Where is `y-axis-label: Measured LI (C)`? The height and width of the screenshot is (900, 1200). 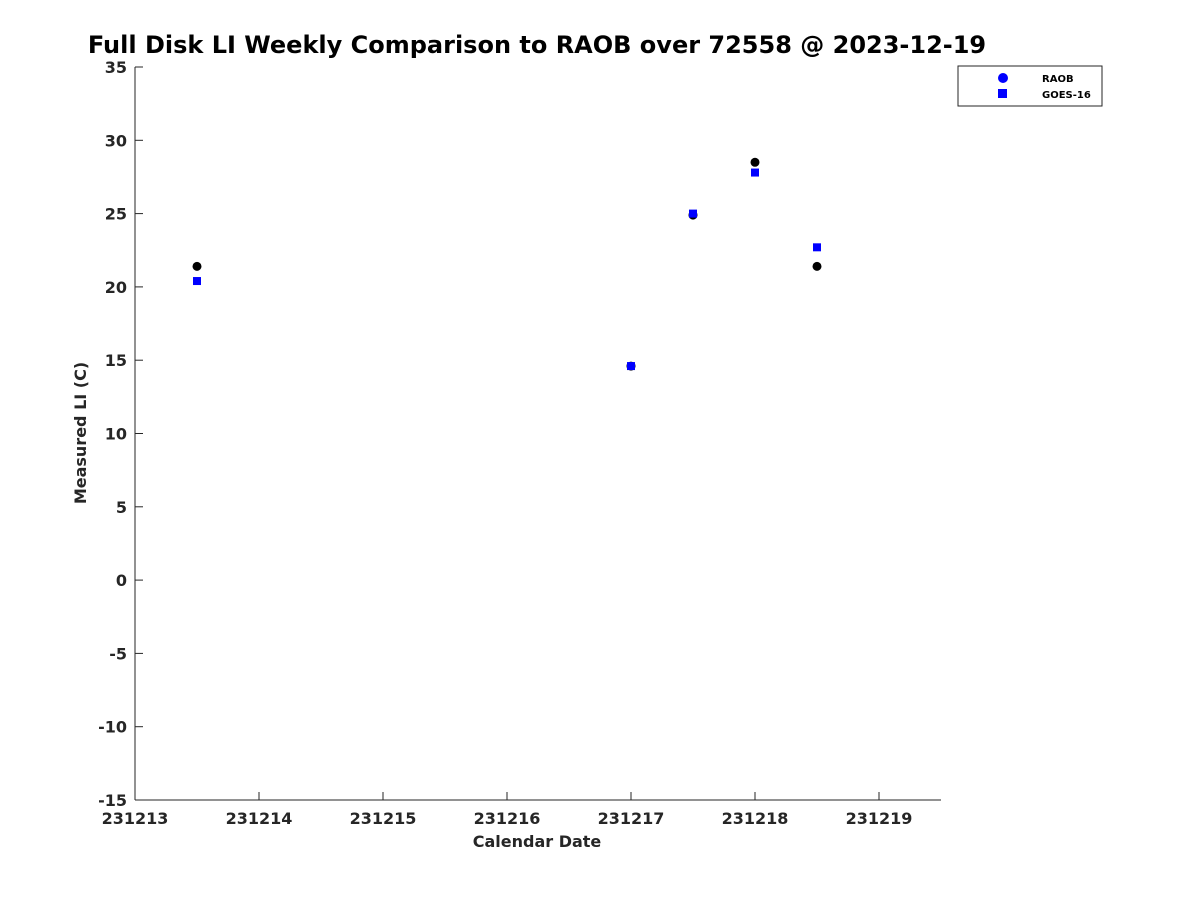
y-axis-label: Measured LI (C) is located at coordinates (80, 433).